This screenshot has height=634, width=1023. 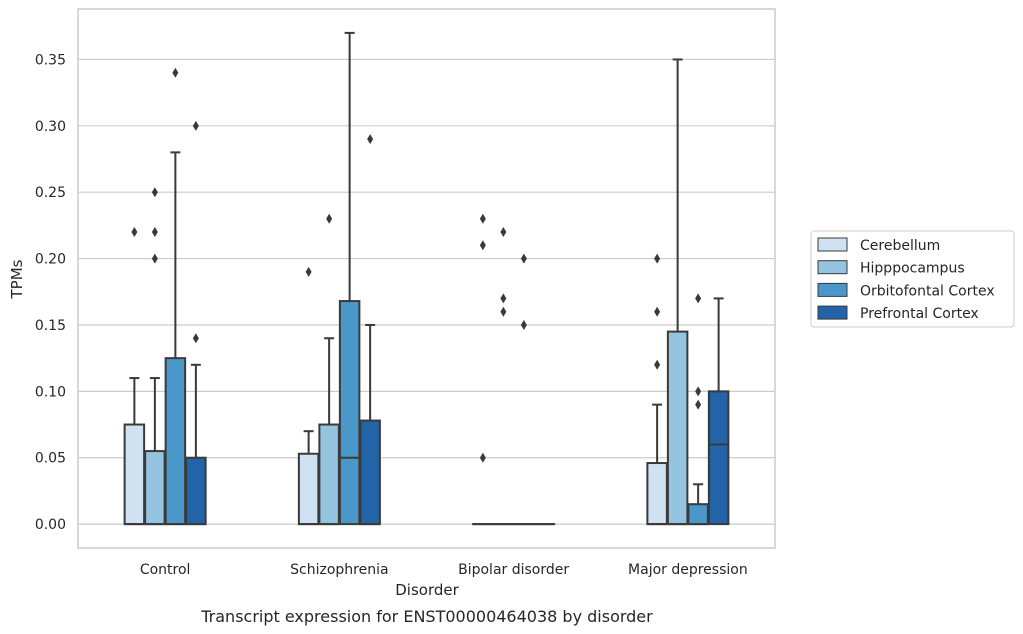 I want to click on legend-frame, so click(x=912, y=279).